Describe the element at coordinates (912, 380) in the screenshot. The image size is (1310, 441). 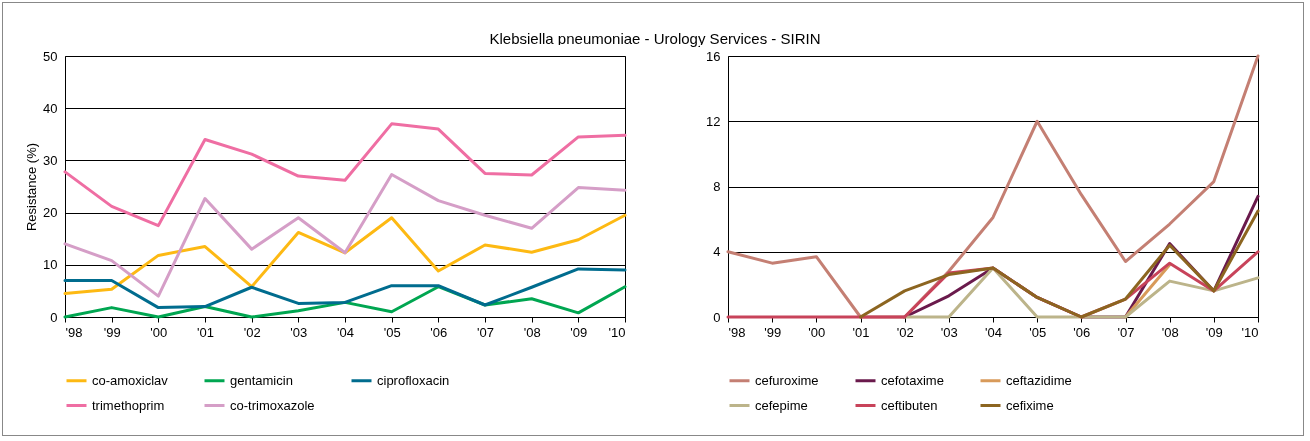
I see `legend-label: cefotaxime` at that location.